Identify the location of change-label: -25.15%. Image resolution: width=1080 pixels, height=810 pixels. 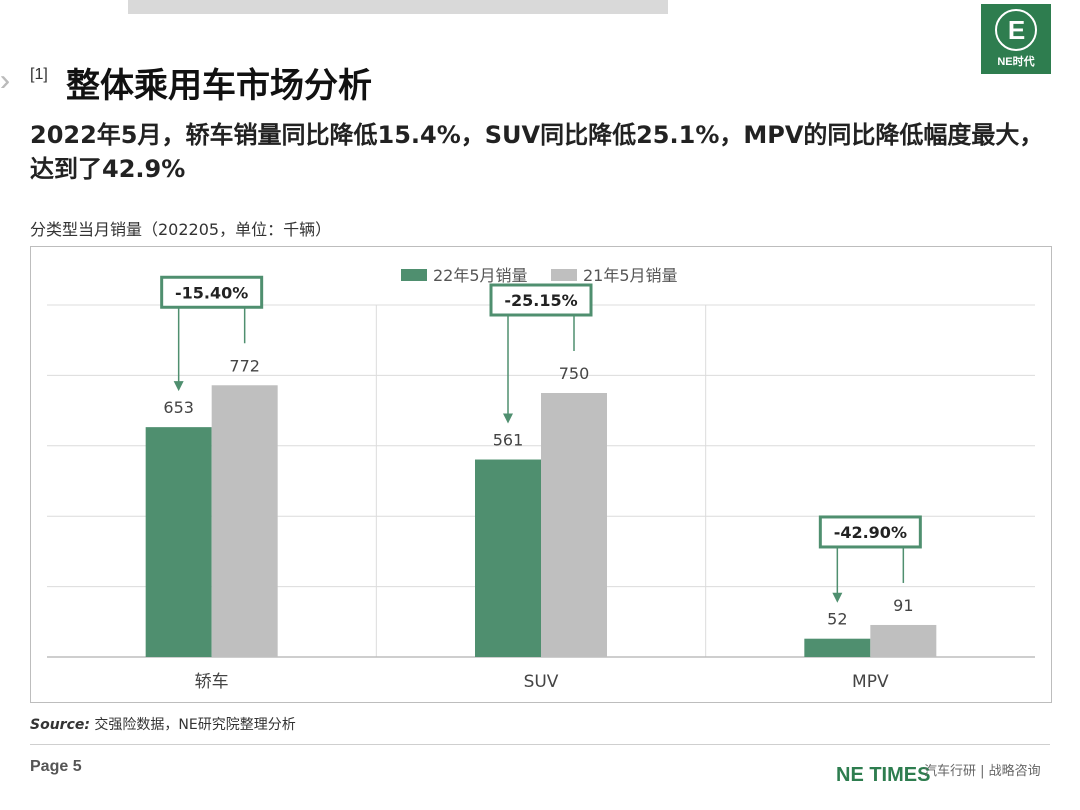
(540, 300).